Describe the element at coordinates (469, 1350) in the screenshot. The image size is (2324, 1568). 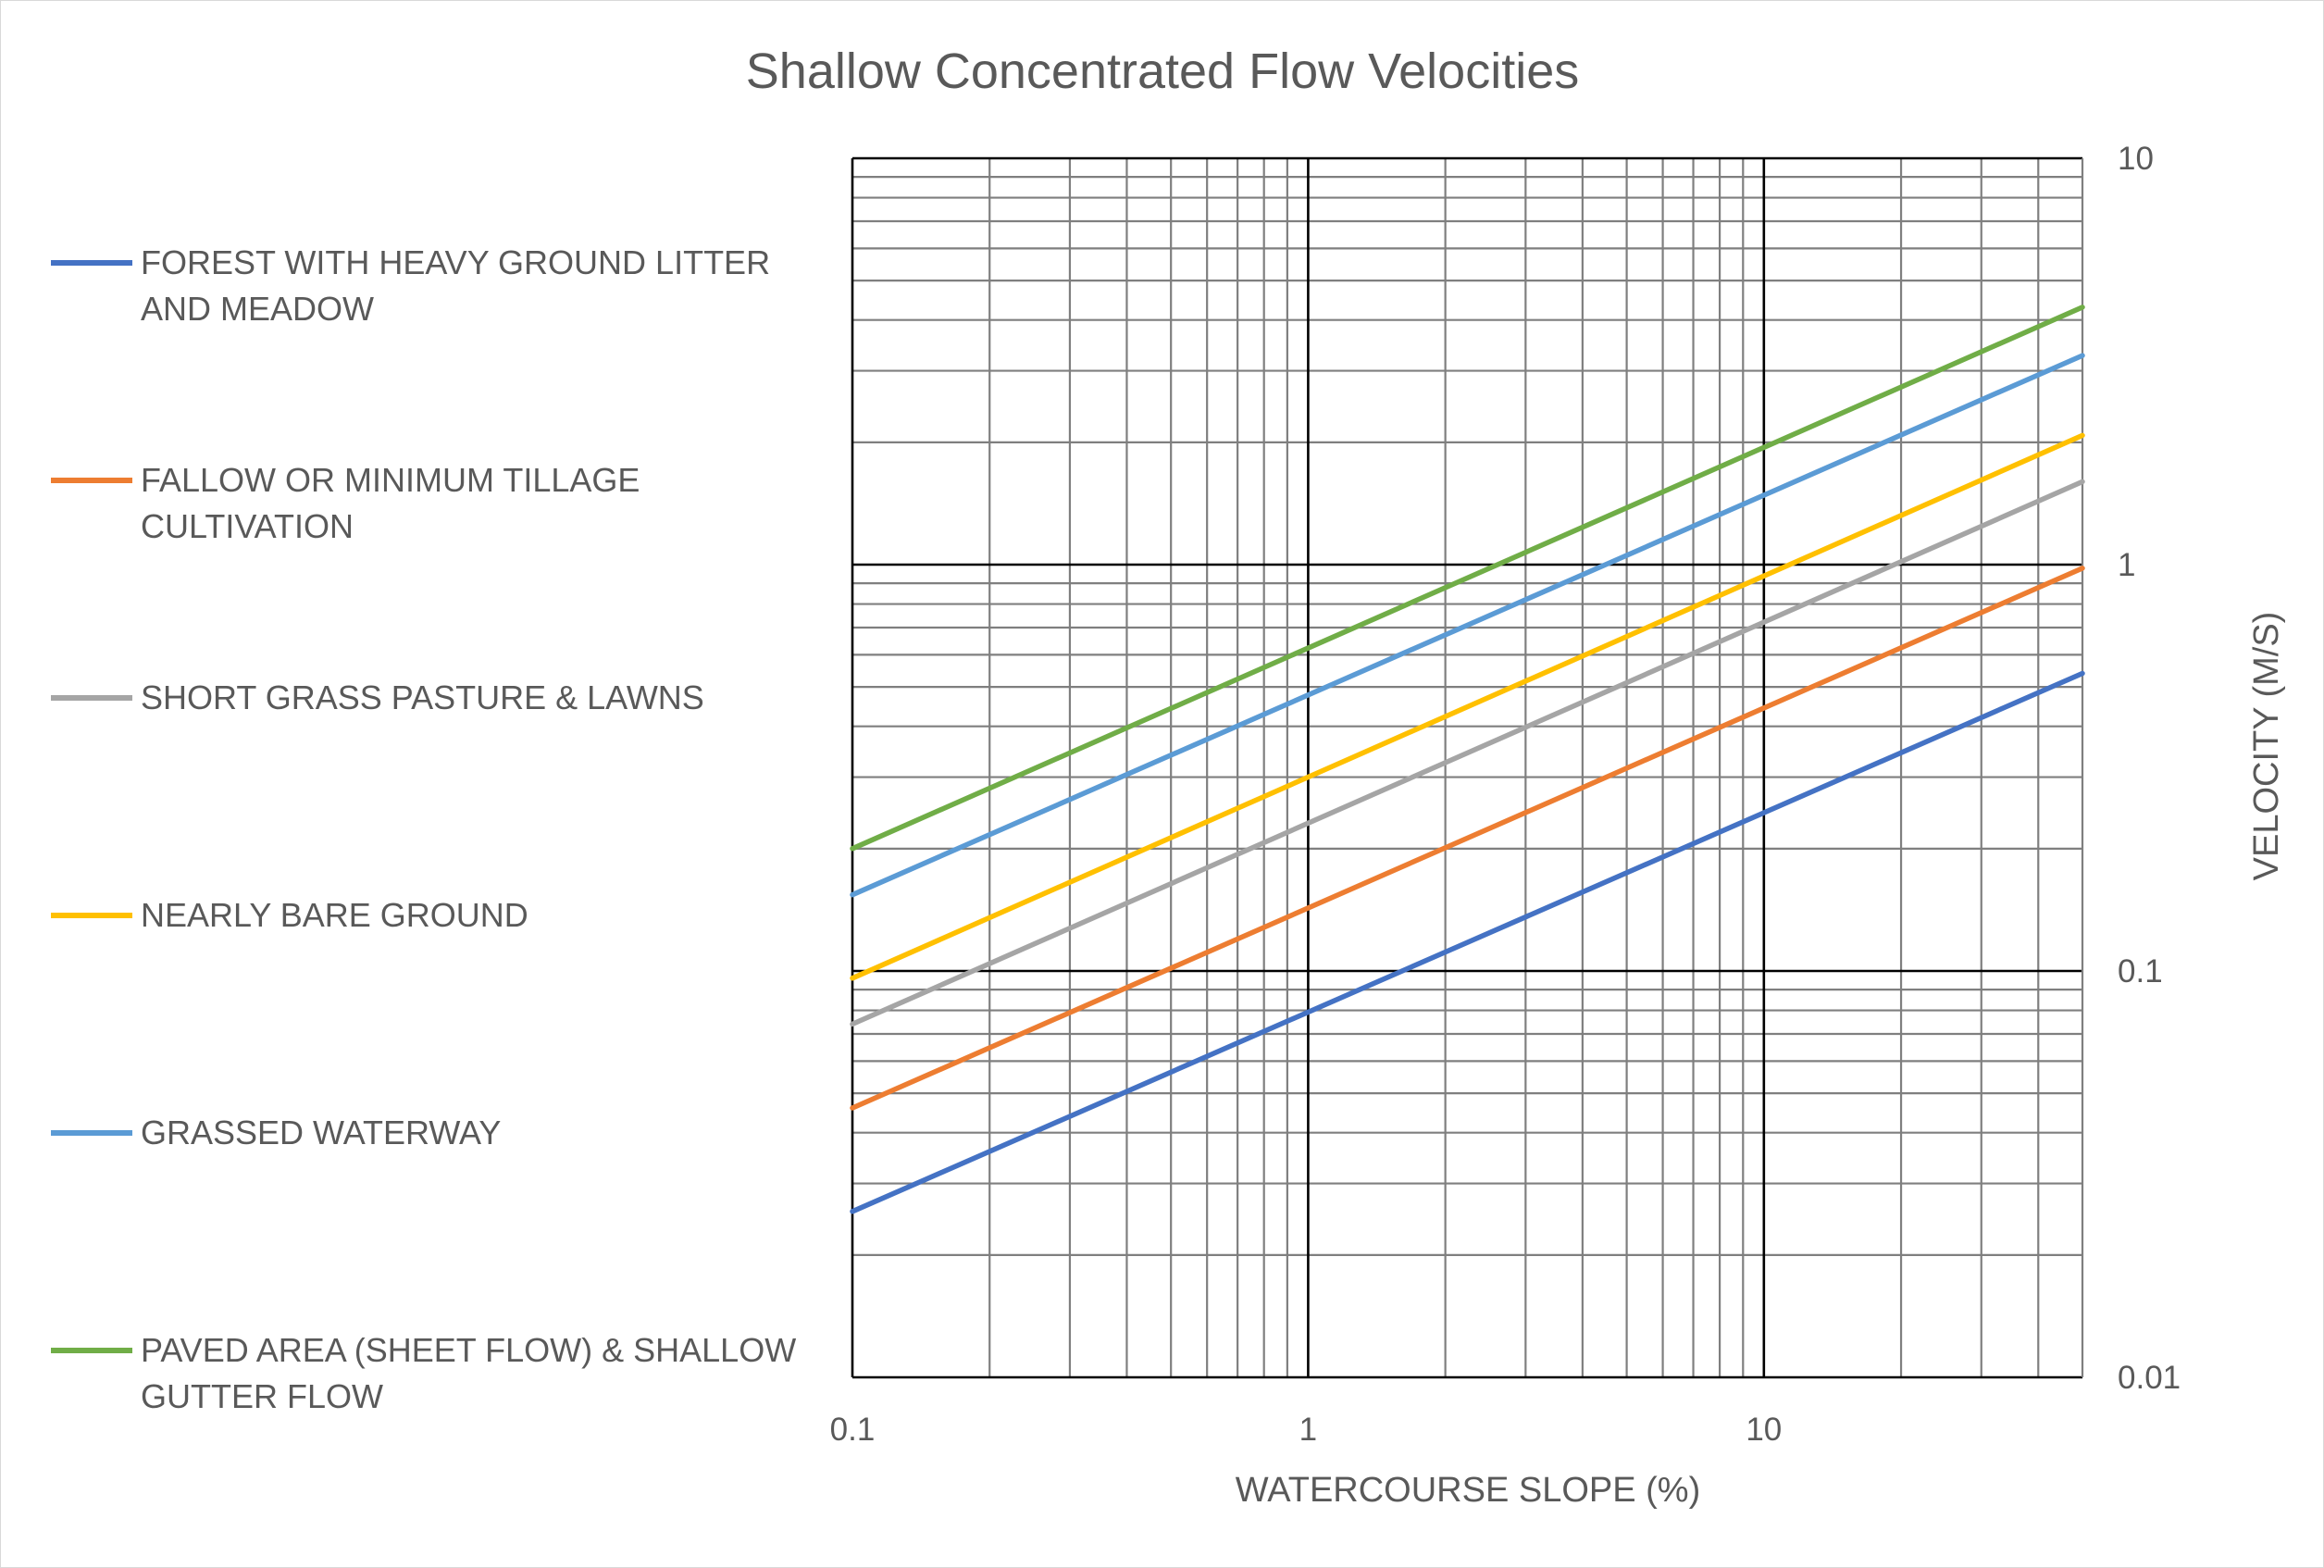
I see `legend-label: PAVED AREA (SHEET FLOW) & SHALLOW` at that location.